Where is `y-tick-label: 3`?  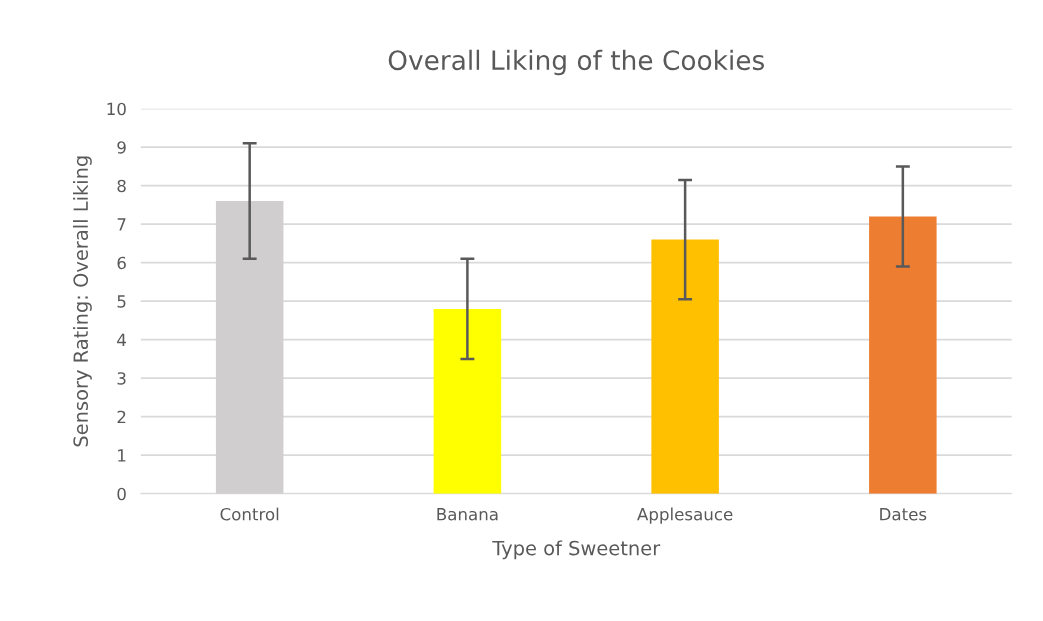
y-tick-label: 3 is located at coordinates (121, 378).